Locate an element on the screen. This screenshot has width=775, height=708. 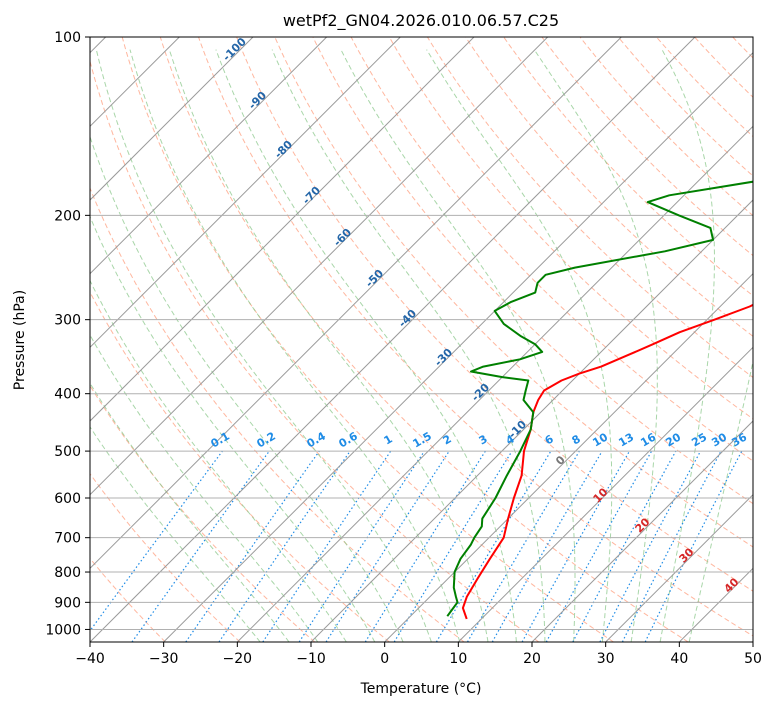
y-tick-label: 400 is located at coordinates (67, 395).